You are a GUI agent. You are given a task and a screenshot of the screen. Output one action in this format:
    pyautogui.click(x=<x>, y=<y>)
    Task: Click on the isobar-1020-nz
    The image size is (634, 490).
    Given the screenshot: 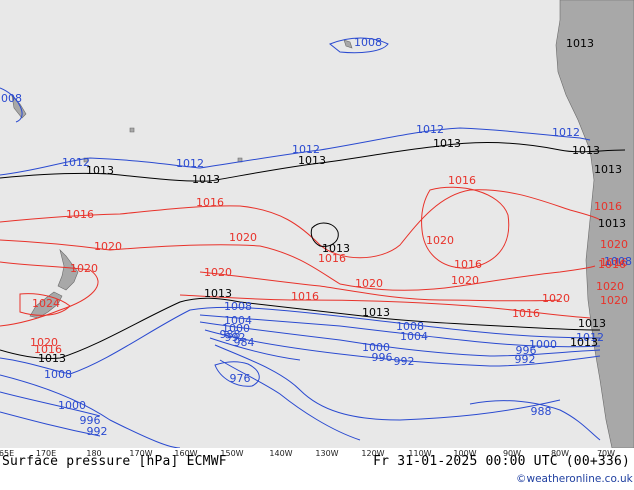 What is the action you would take?
    pyautogui.click(x=49, y=294)
    